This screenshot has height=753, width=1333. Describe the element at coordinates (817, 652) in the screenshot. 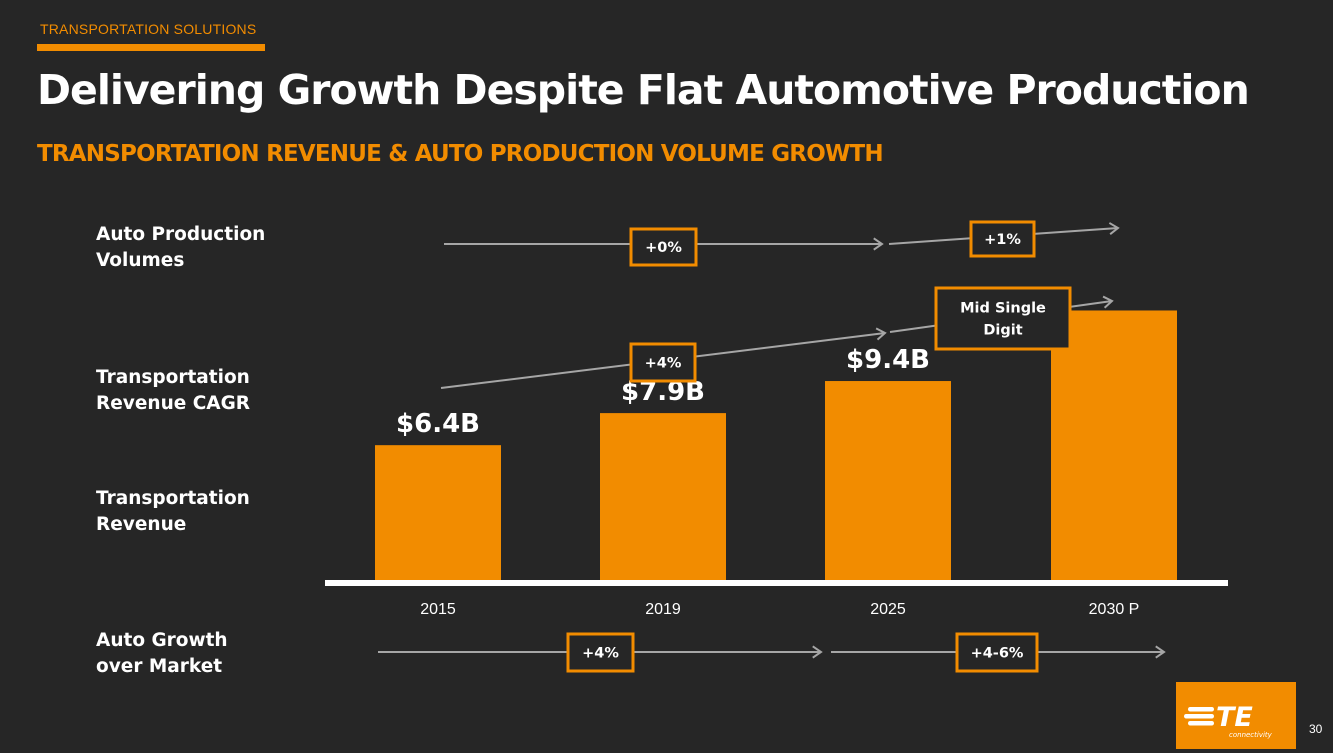

I see `growth-over-market-arrow-1-head` at that location.